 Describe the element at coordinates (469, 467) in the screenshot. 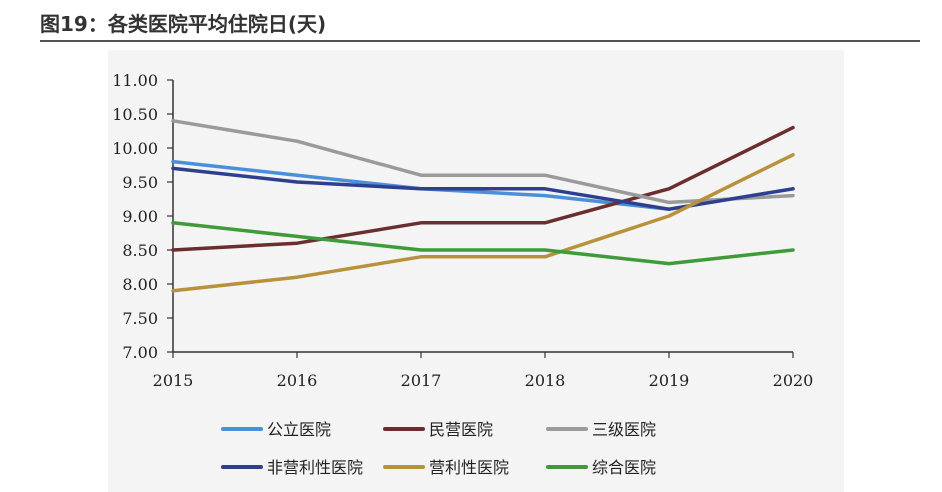

I see `legend-label: 营利性医院` at that location.